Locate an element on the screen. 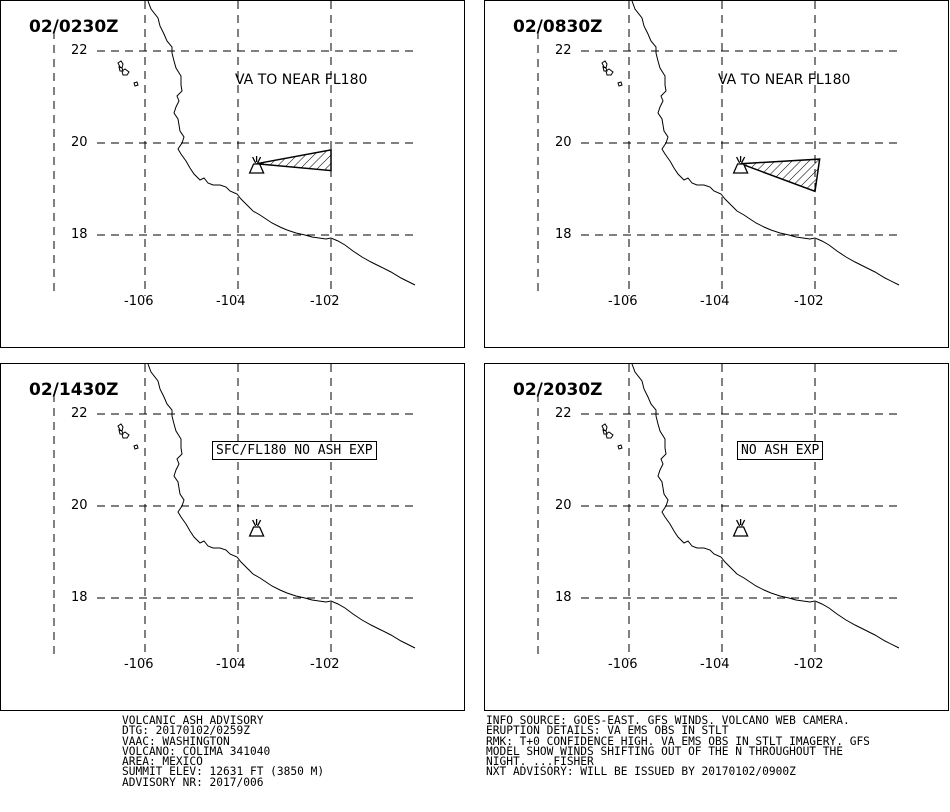 The width and height of the screenshot is (950, 812). panel-time: 02/0230Z is located at coordinates (74, 27).